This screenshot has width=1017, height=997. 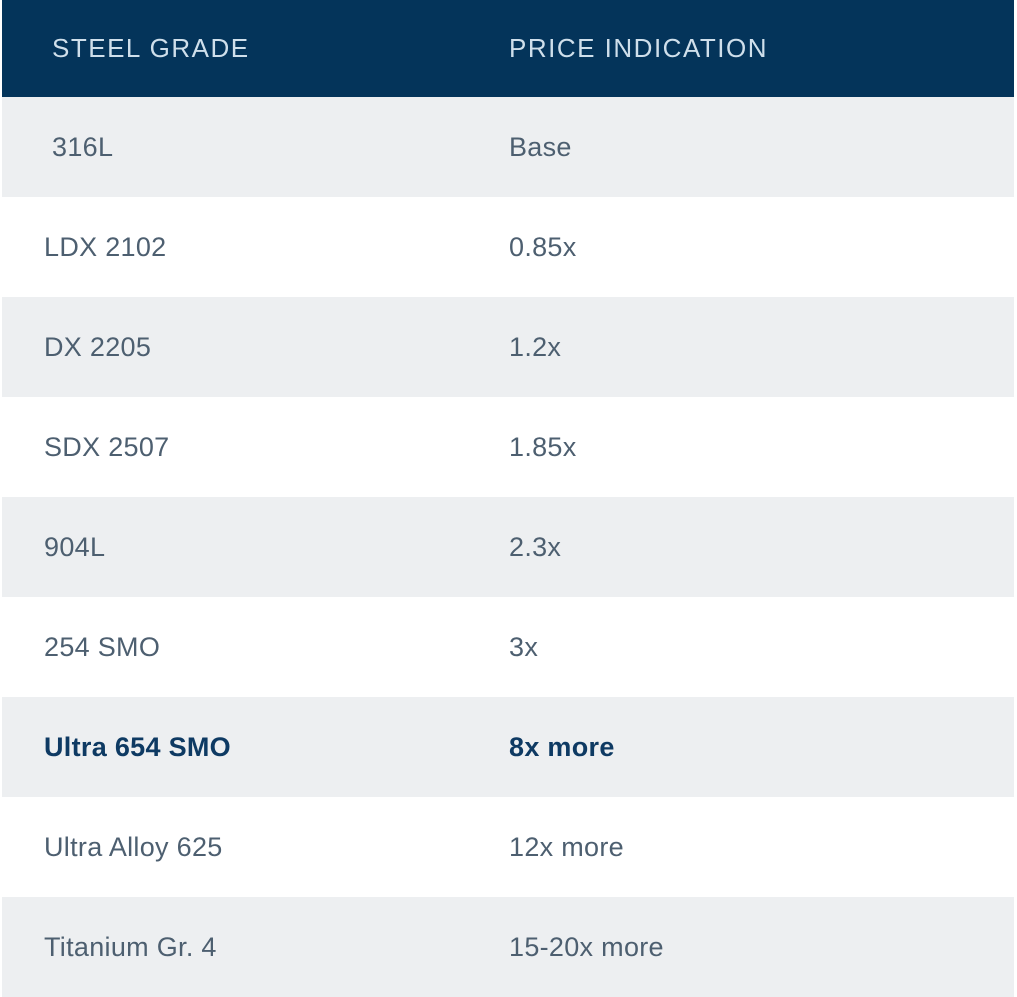 I want to click on price-indication-cell: 1.85x, so click(x=543, y=446).